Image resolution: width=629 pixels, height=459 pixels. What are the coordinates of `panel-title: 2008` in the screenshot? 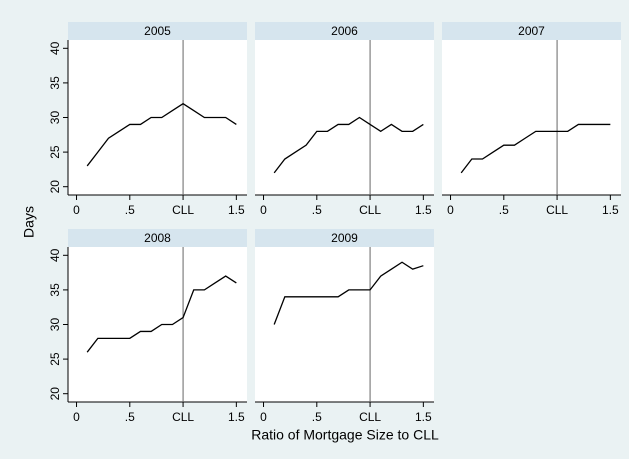 It's located at (157, 238).